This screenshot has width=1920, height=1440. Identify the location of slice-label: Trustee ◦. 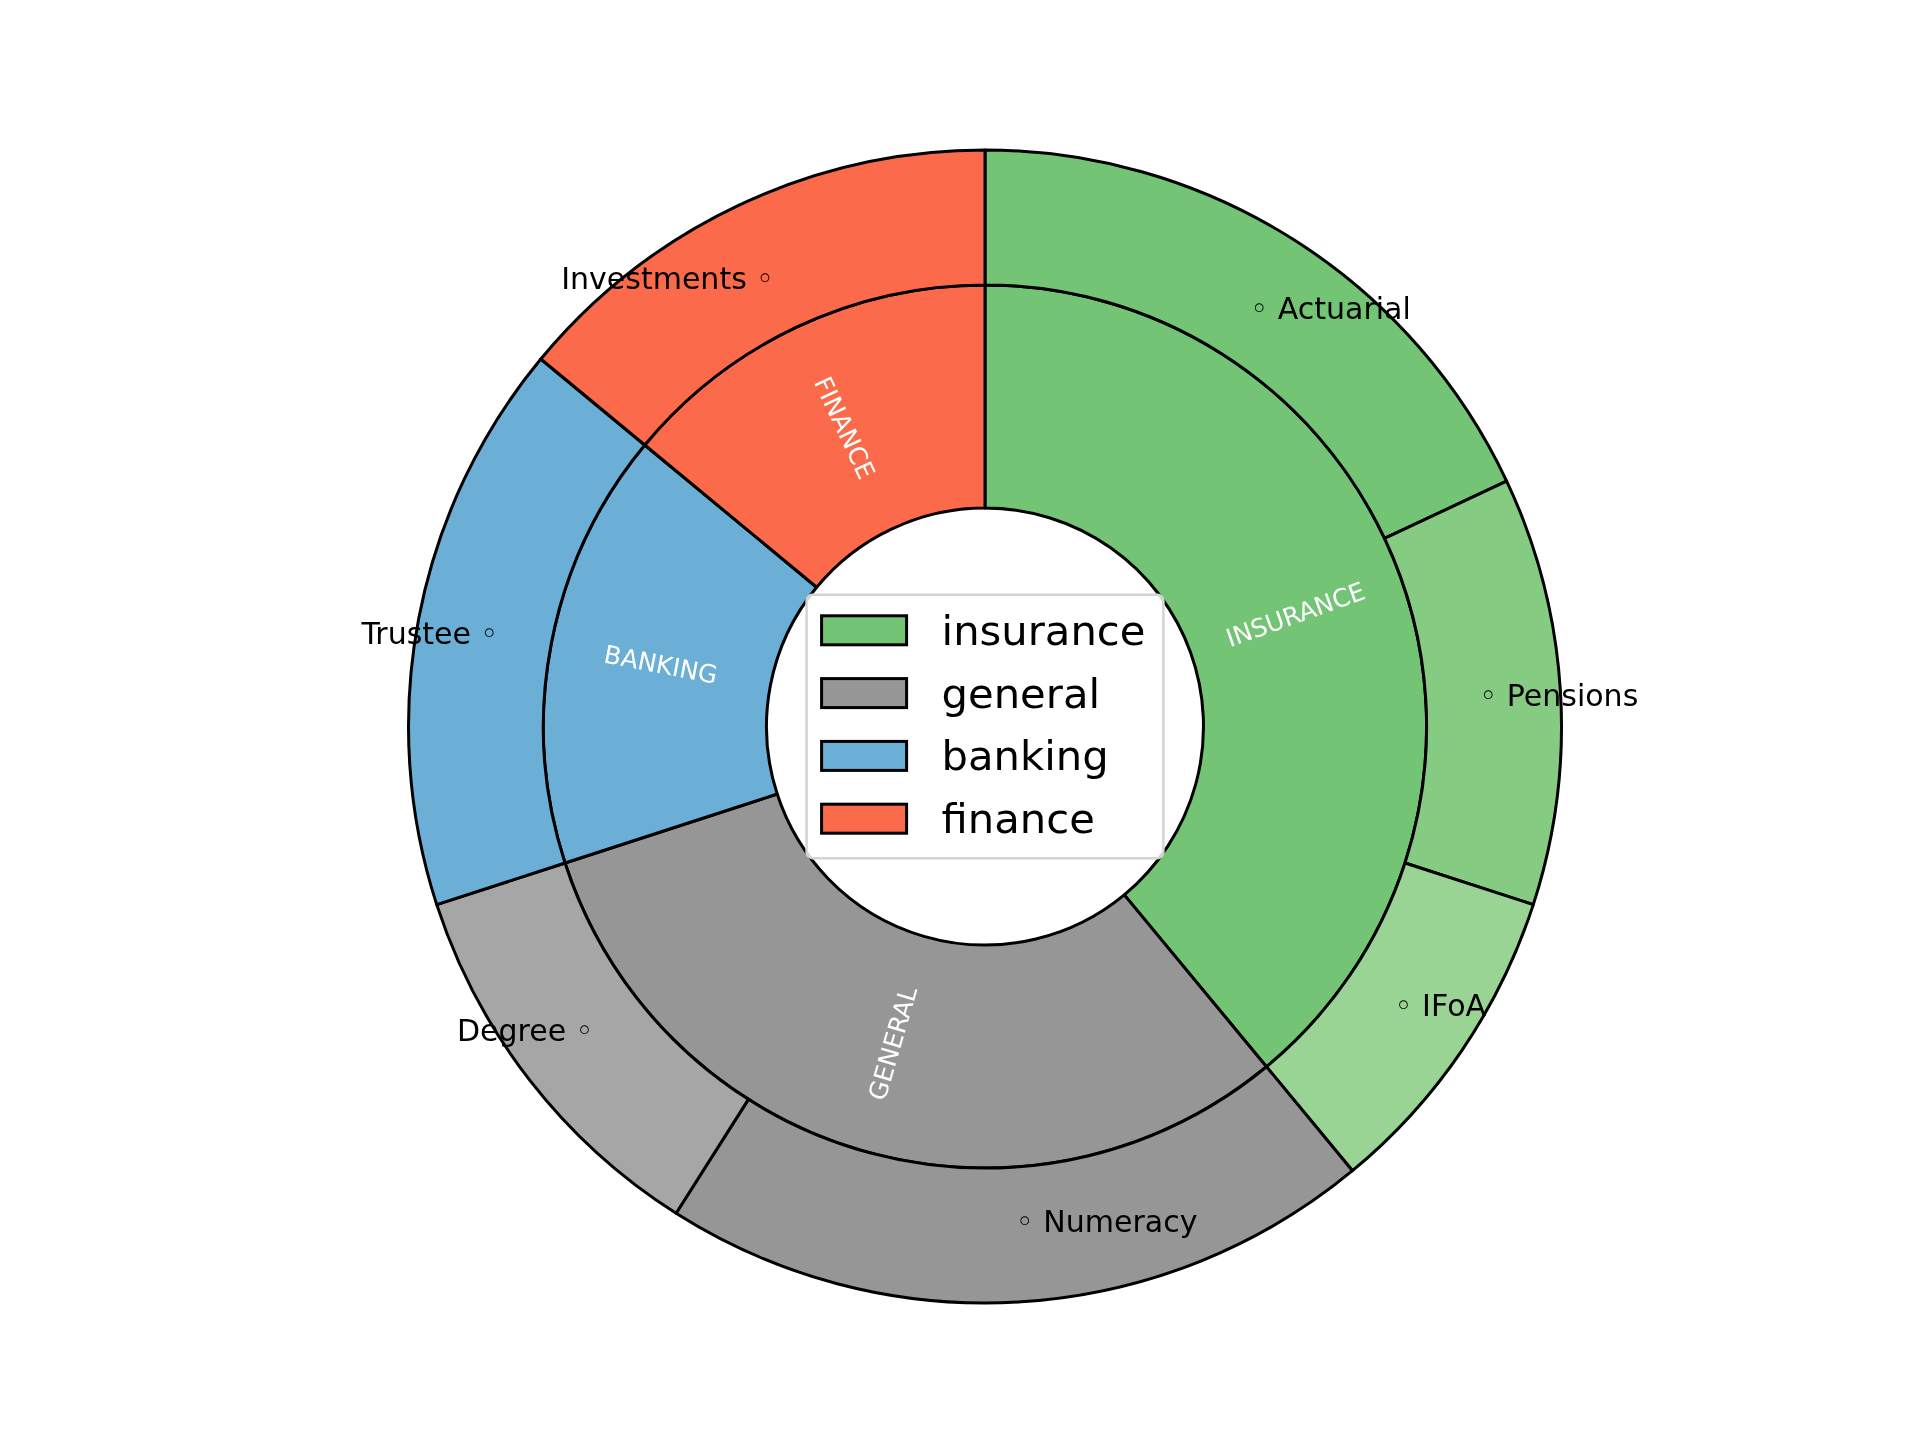
(429, 634).